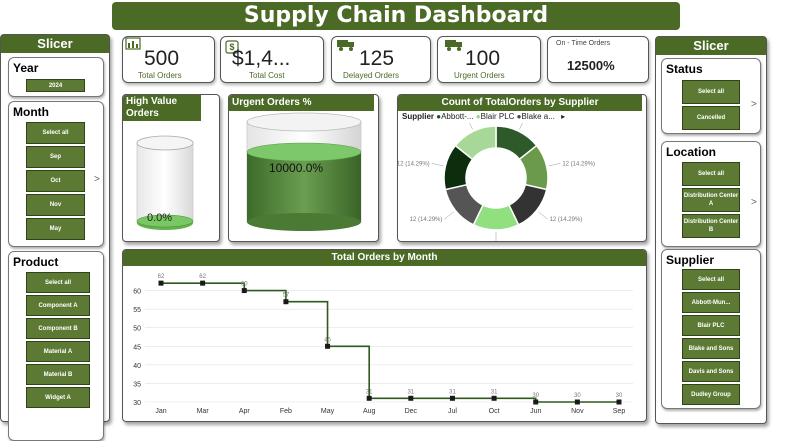 The width and height of the screenshot is (794, 441). Describe the element at coordinates (711, 394) in the screenshot. I see `supplier-option: Dudley Group` at that location.